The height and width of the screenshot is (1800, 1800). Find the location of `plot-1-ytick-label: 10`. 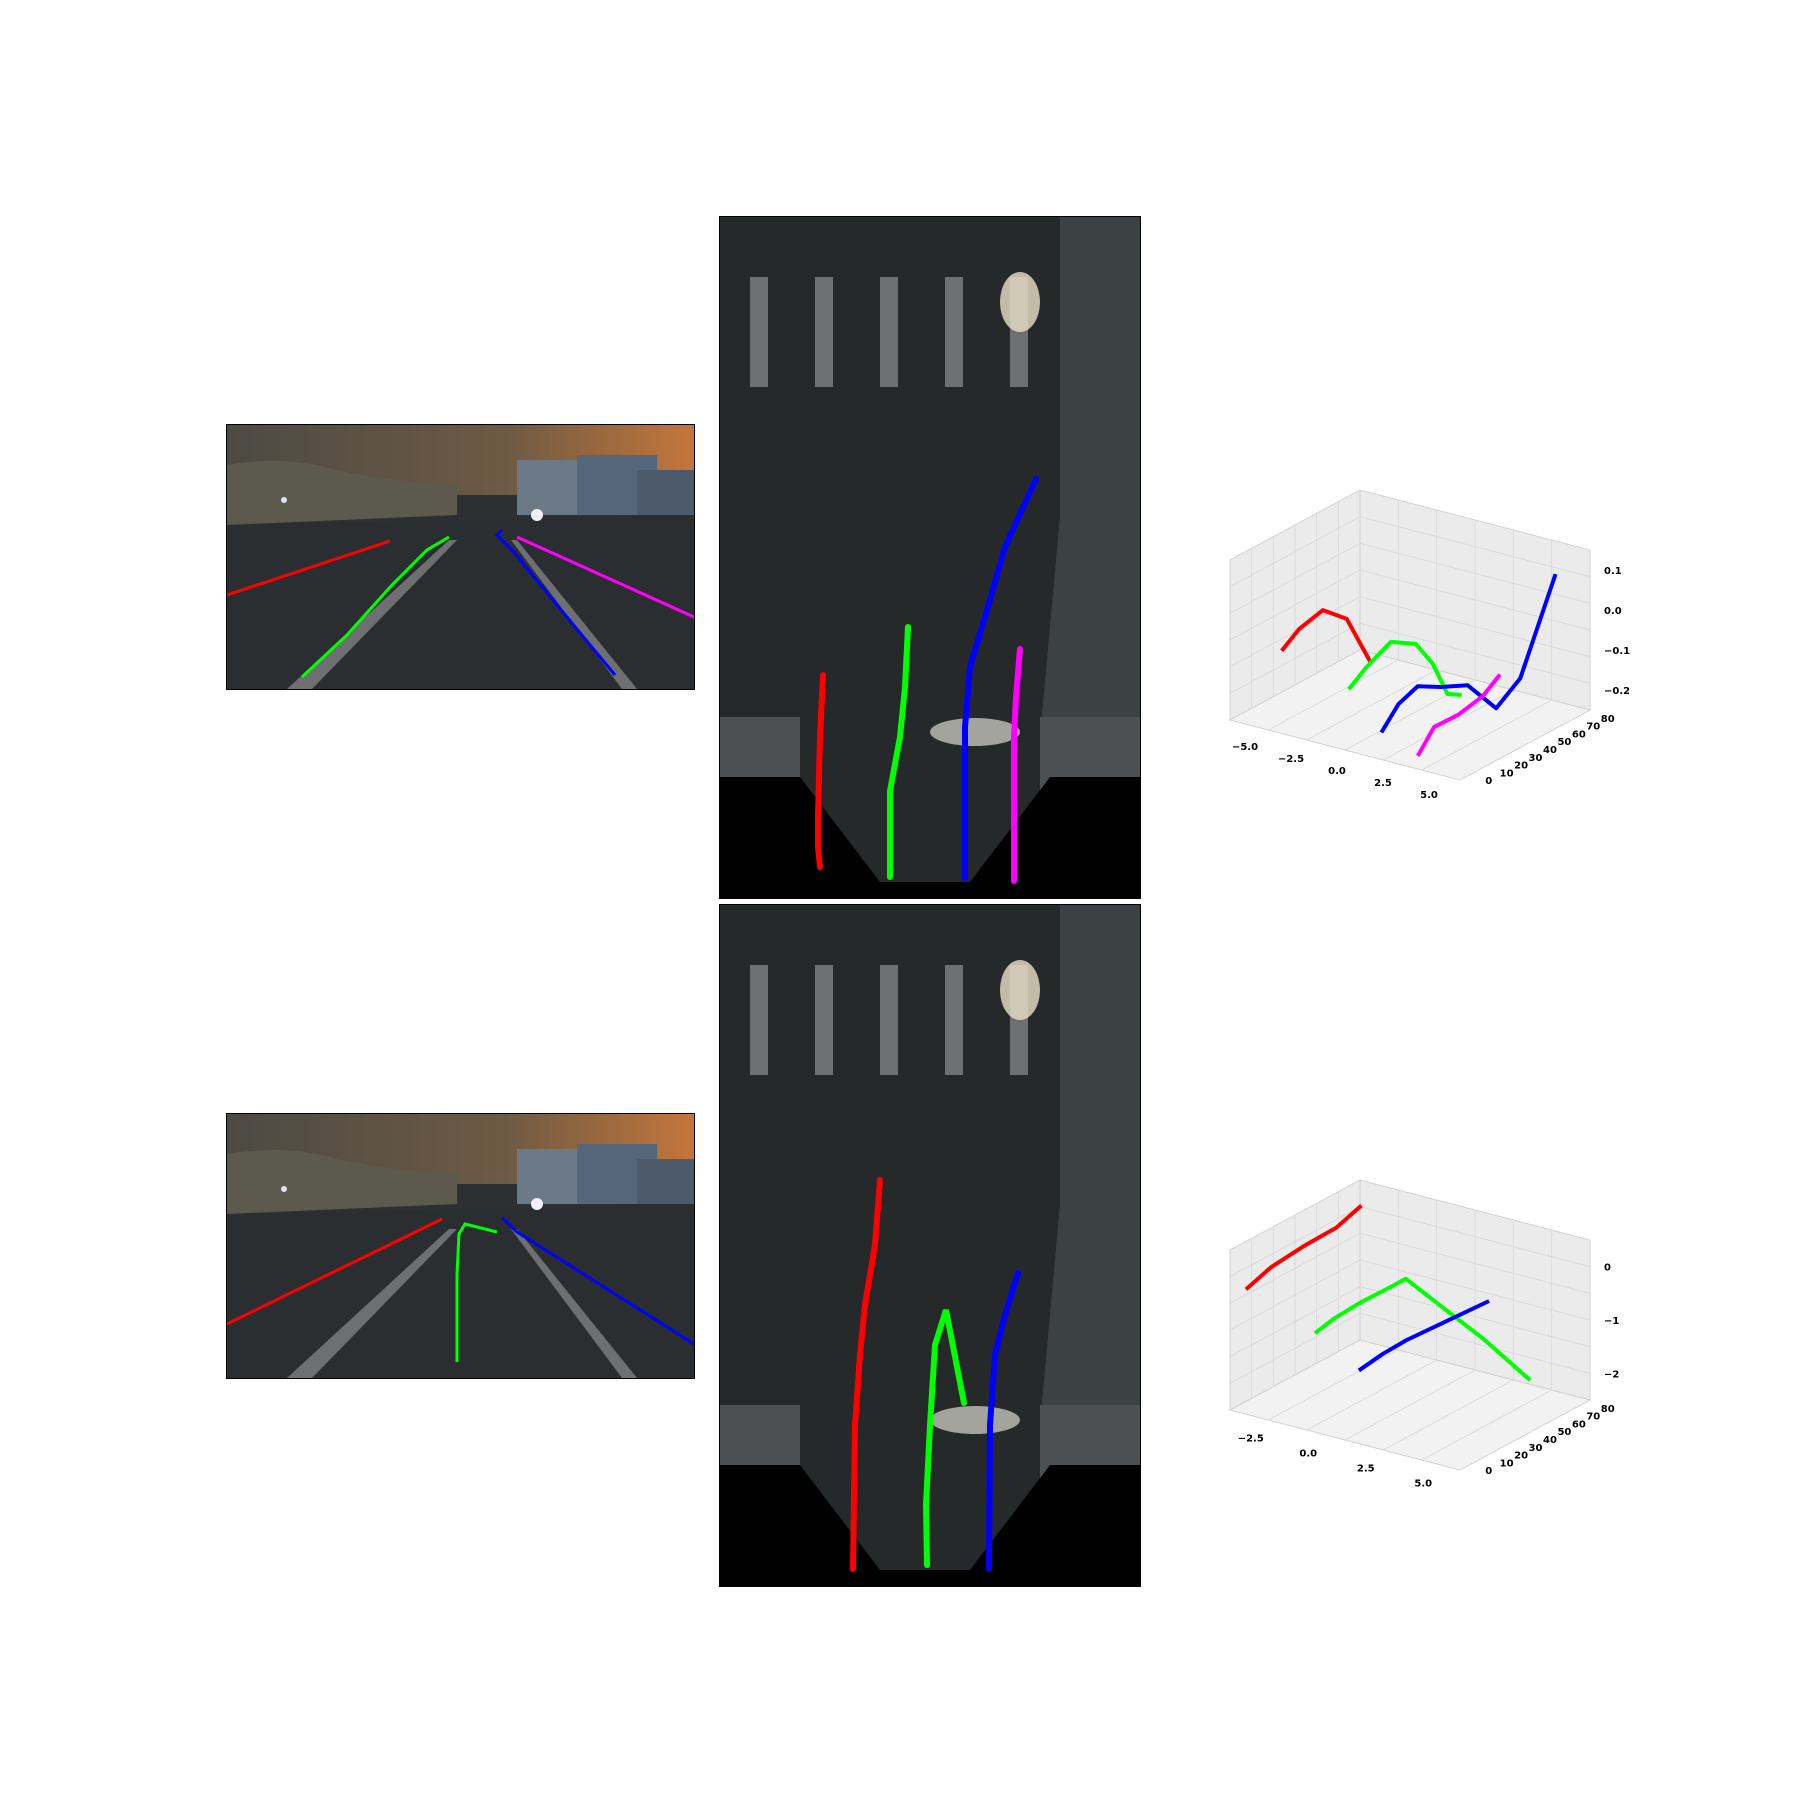

plot-1-ytick-label: 10 is located at coordinates (1507, 773).